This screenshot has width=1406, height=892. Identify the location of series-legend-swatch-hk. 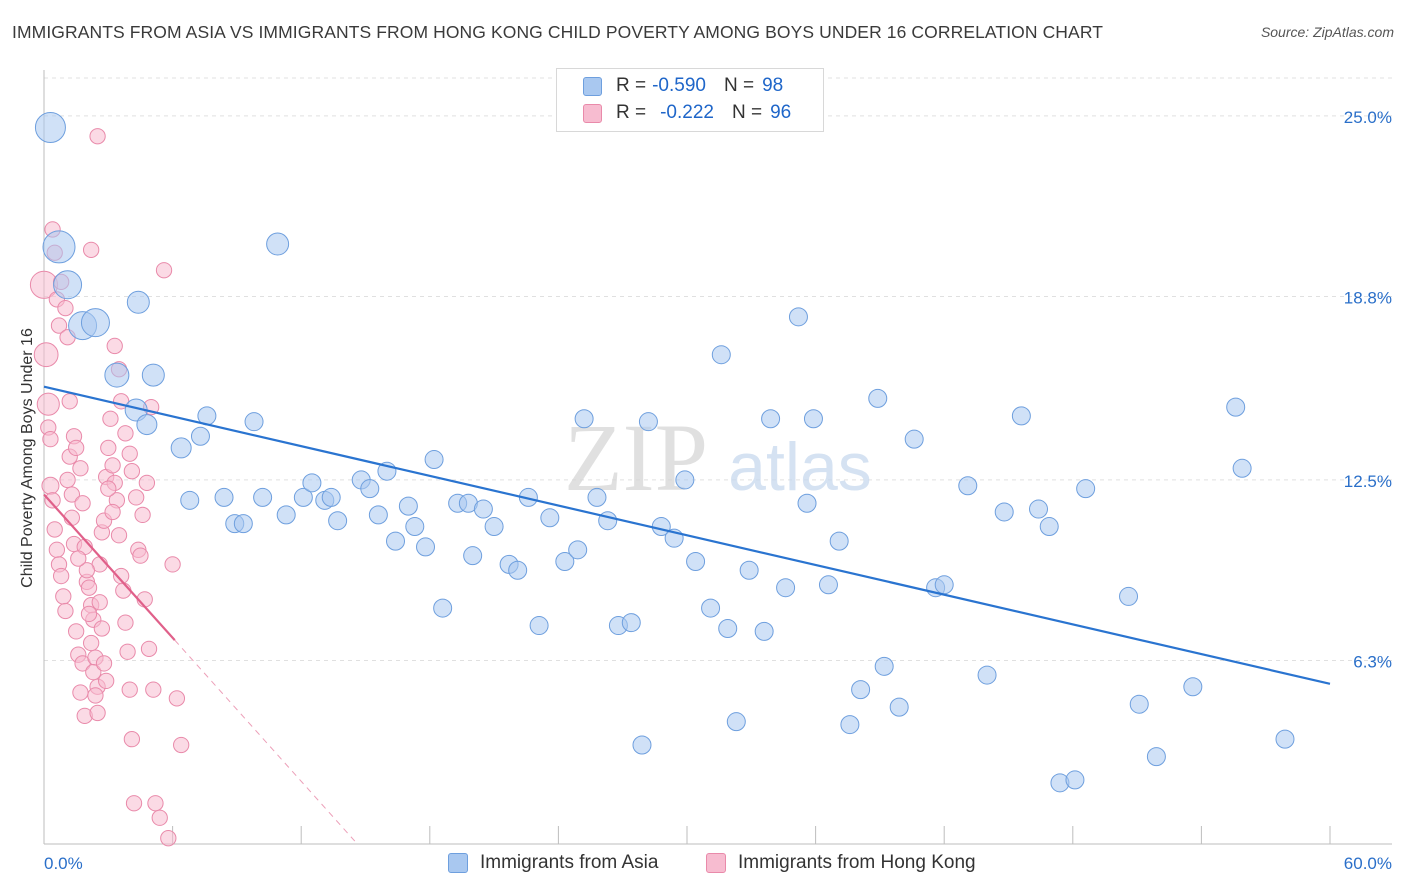
(716, 863).